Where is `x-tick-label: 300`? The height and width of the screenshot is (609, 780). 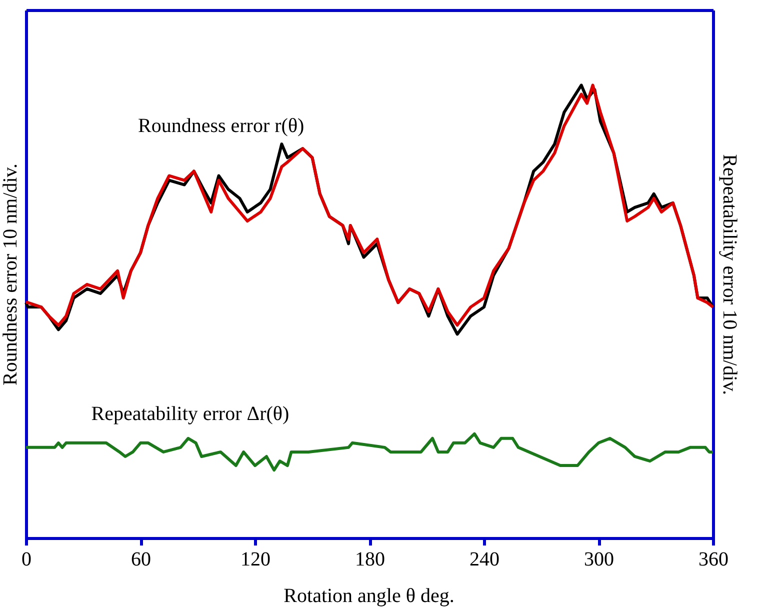
x-tick-label: 300 is located at coordinates (599, 559).